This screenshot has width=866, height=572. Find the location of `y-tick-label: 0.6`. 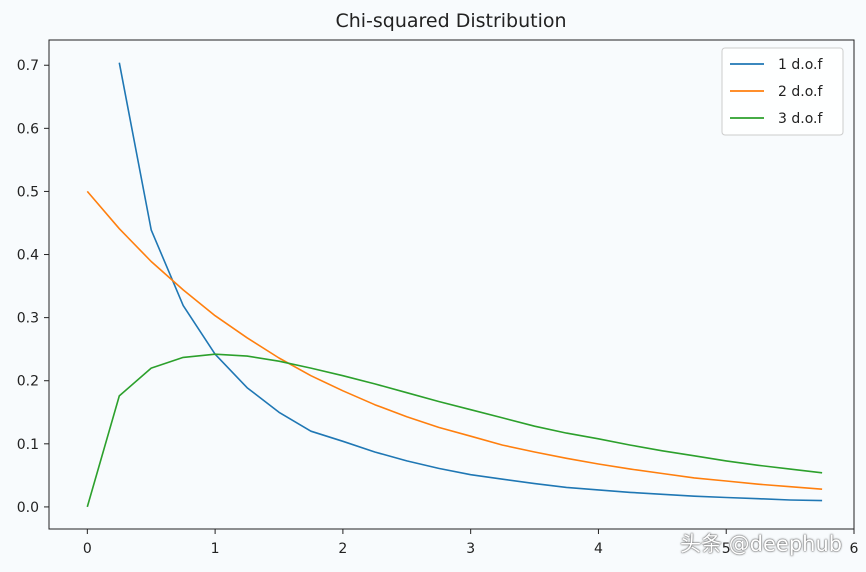

y-tick-label: 0.6 is located at coordinates (28, 129).